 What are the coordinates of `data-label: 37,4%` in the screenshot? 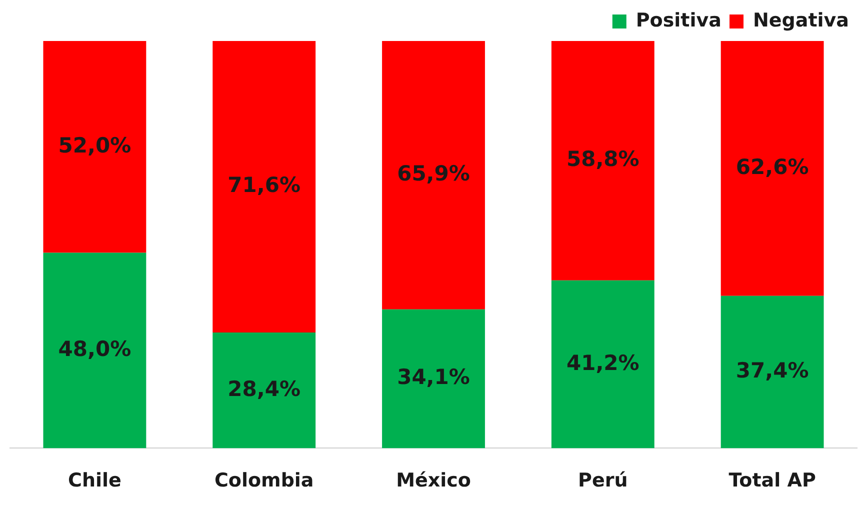 It's located at (772, 370).